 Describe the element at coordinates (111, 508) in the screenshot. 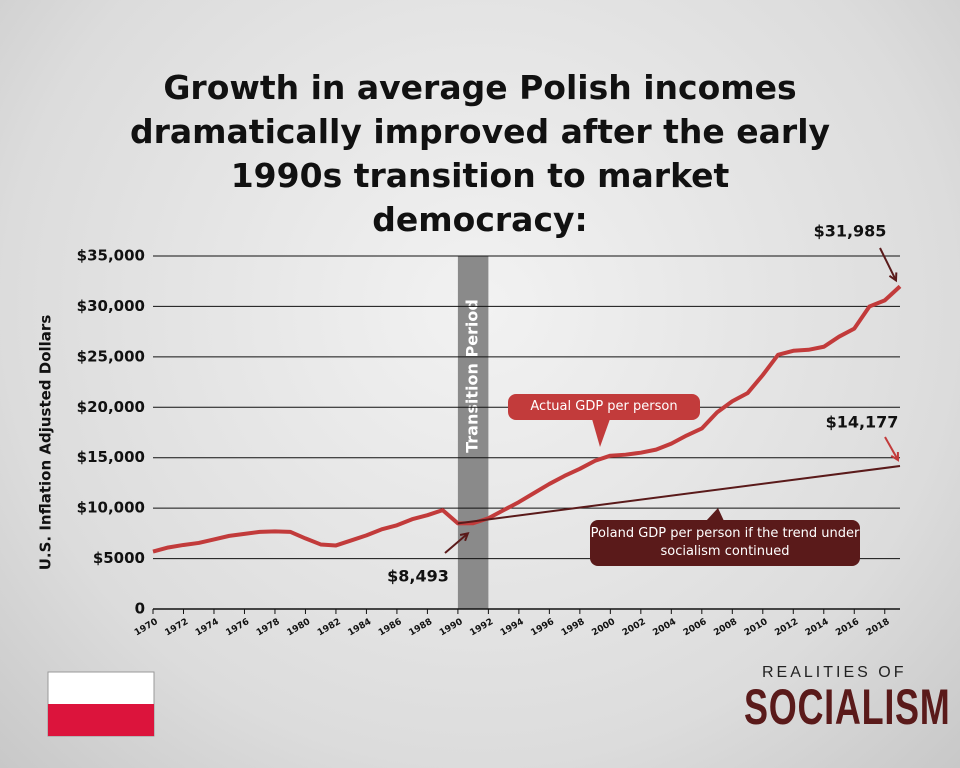

I see `y-tick-label: $10,000` at that location.